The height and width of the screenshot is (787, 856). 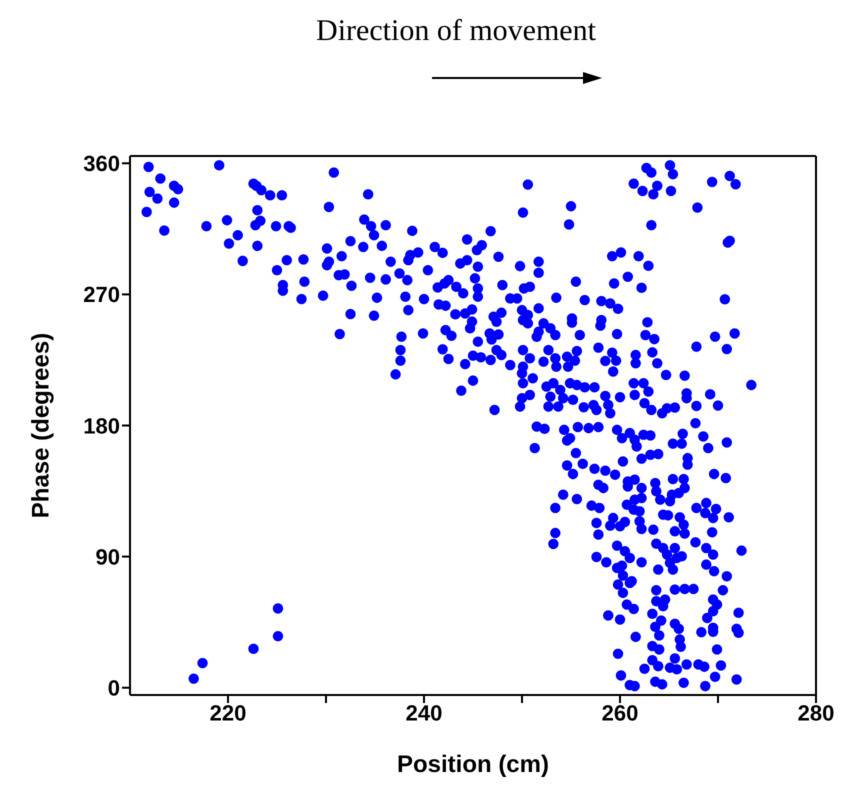 I want to click on y-tick-label: 0, so click(x=114, y=688).